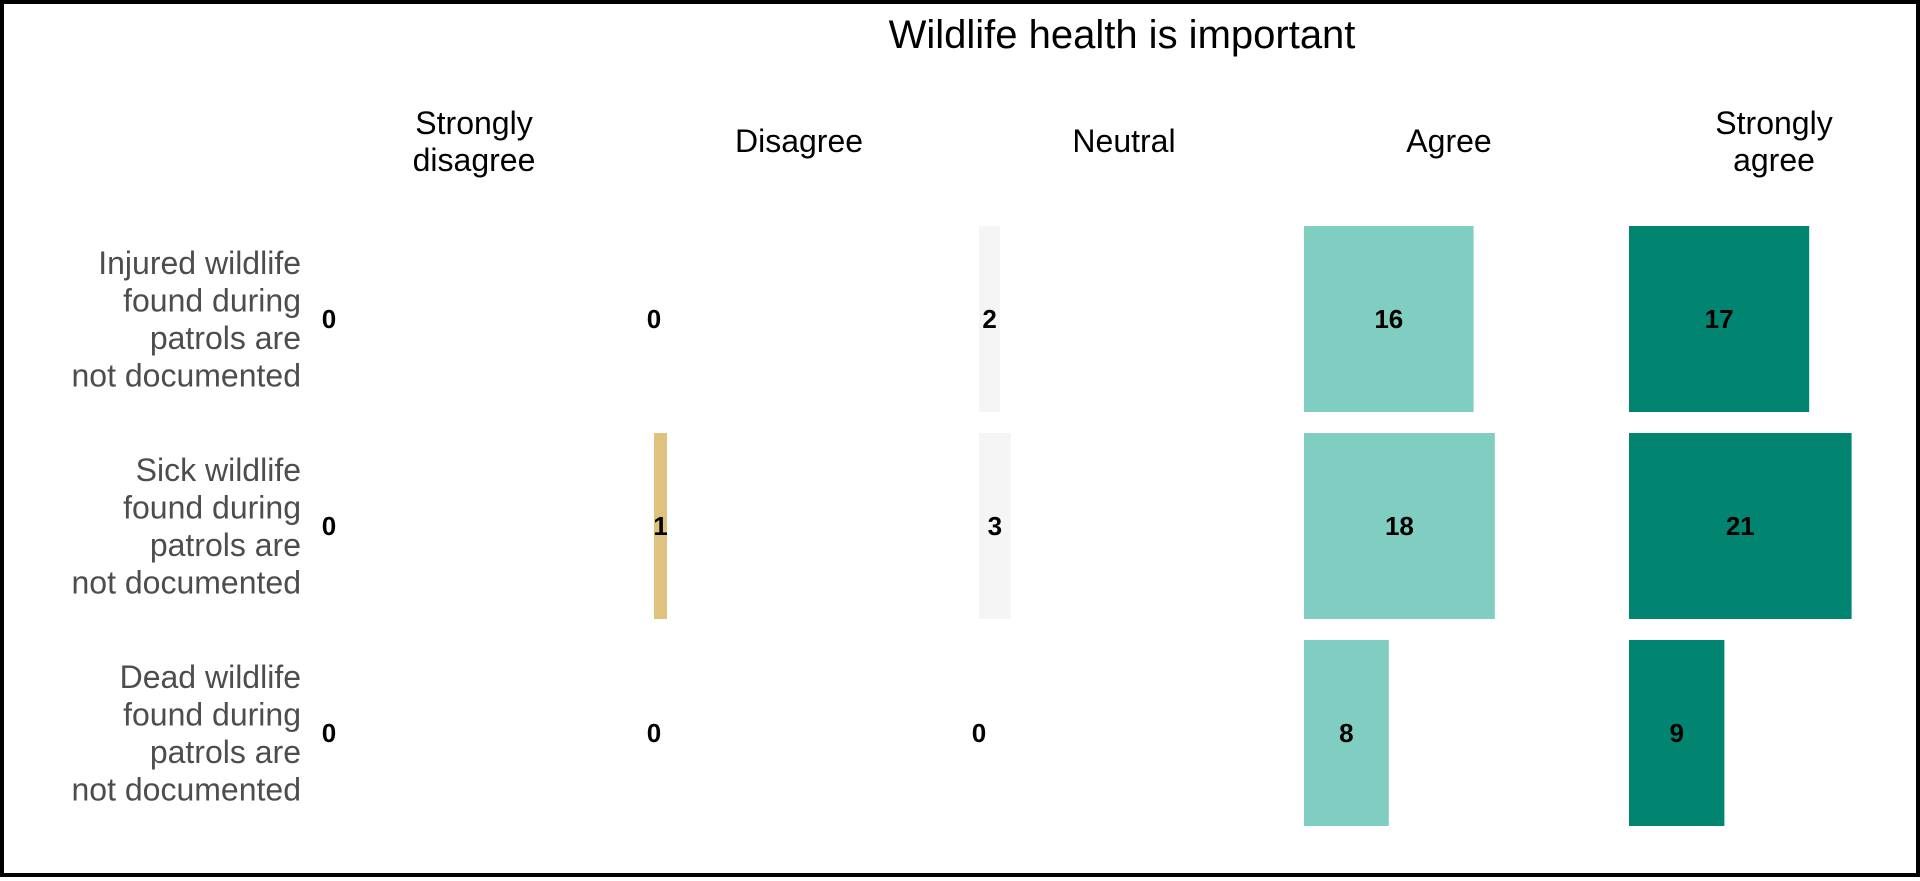 The image size is (1920, 881). Describe the element at coordinates (979, 733) in the screenshot. I see `value-label-row-3-col-3: 0` at that location.